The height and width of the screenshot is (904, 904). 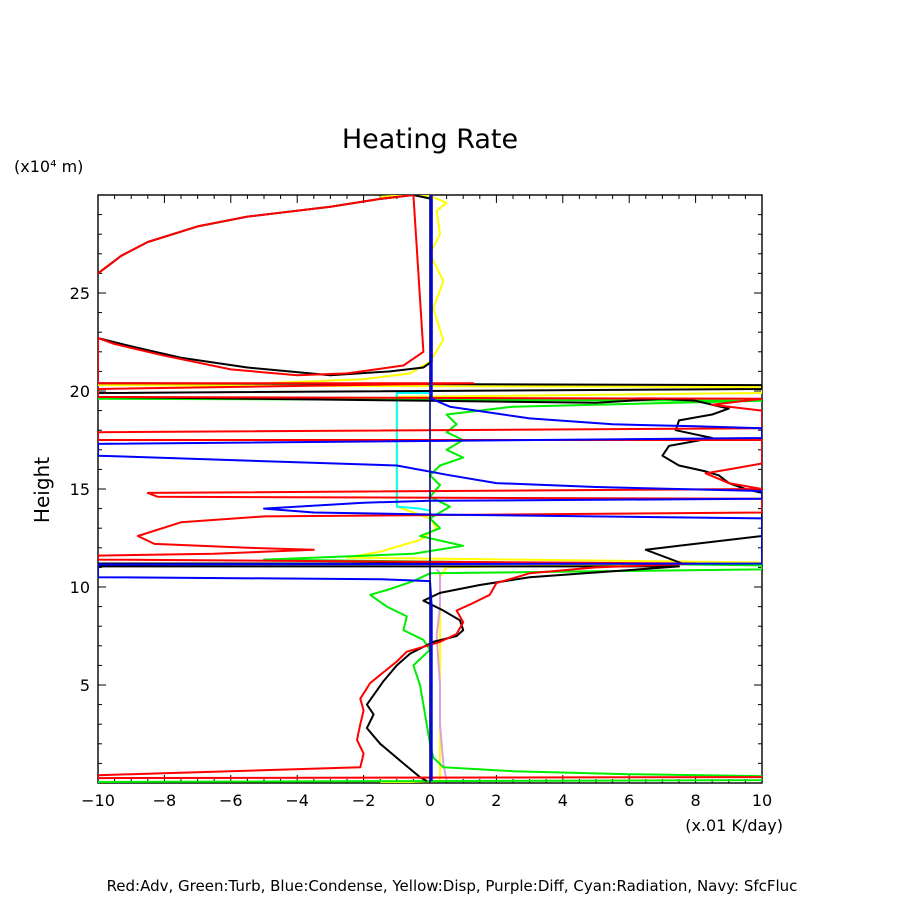 I want to click on x-unit-label: (x.01 K/day), so click(x=734, y=825).